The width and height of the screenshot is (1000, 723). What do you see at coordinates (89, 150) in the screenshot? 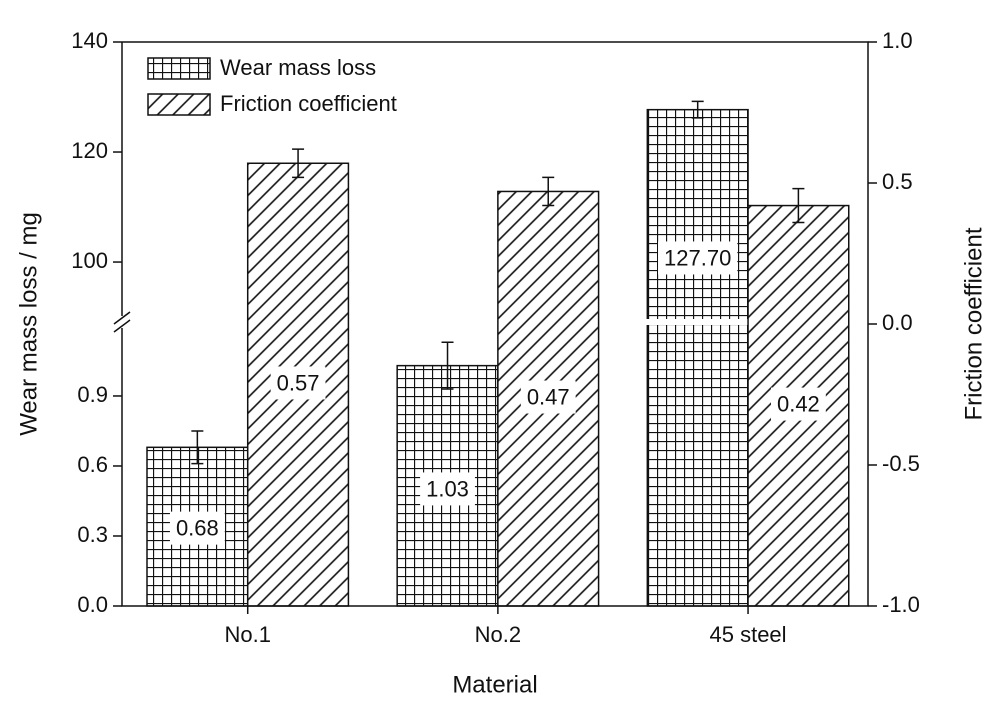
I see `y-tick-label: 120` at bounding box center [89, 150].